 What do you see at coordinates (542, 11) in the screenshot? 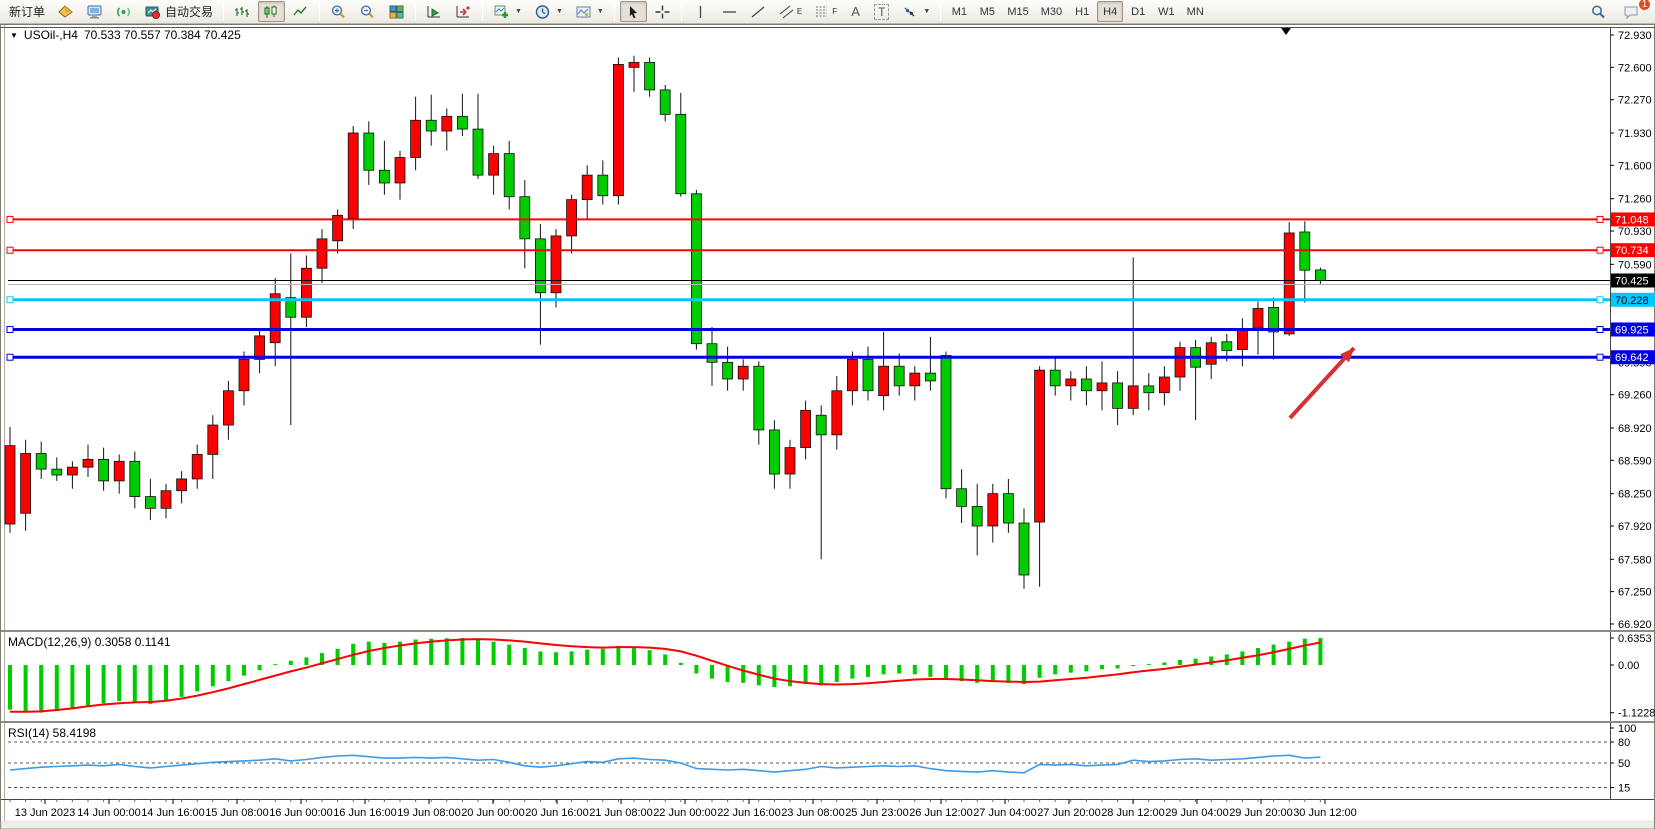
I see `clock-icon` at bounding box center [542, 11].